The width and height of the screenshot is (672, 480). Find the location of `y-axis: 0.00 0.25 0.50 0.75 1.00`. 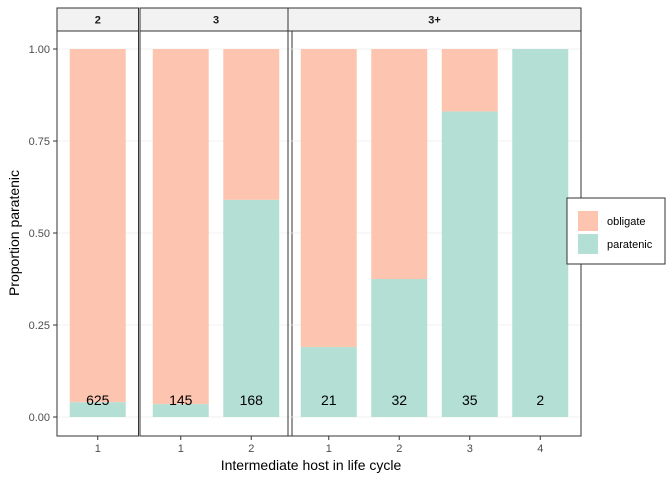

y-axis: 0.00 0.25 0.50 0.75 1.00 is located at coordinates (43, 234).